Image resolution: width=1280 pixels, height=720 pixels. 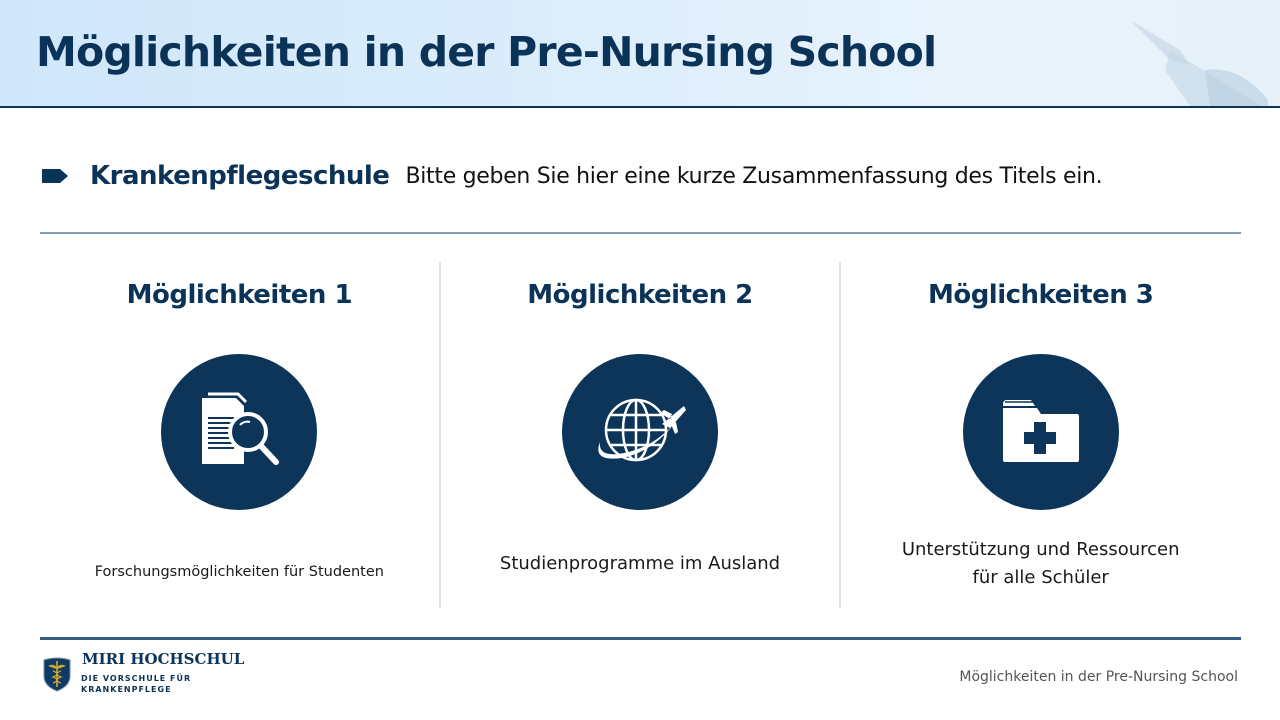 What do you see at coordinates (1040, 577) in the screenshot?
I see `column-description-line-2: für alle Schüler` at bounding box center [1040, 577].